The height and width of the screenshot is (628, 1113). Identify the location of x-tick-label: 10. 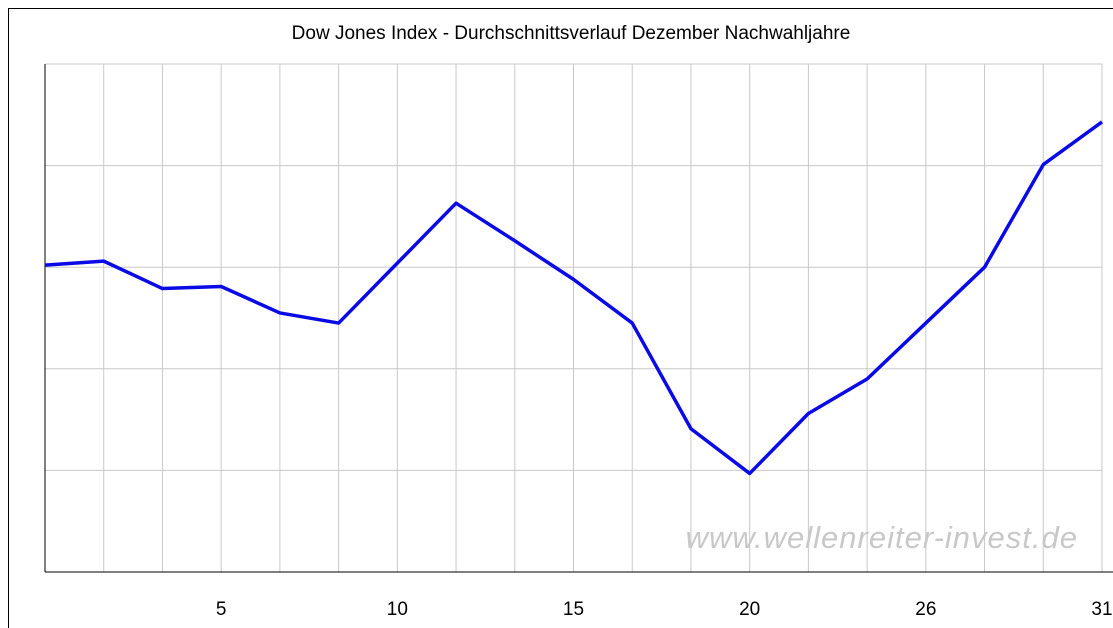
(397, 609).